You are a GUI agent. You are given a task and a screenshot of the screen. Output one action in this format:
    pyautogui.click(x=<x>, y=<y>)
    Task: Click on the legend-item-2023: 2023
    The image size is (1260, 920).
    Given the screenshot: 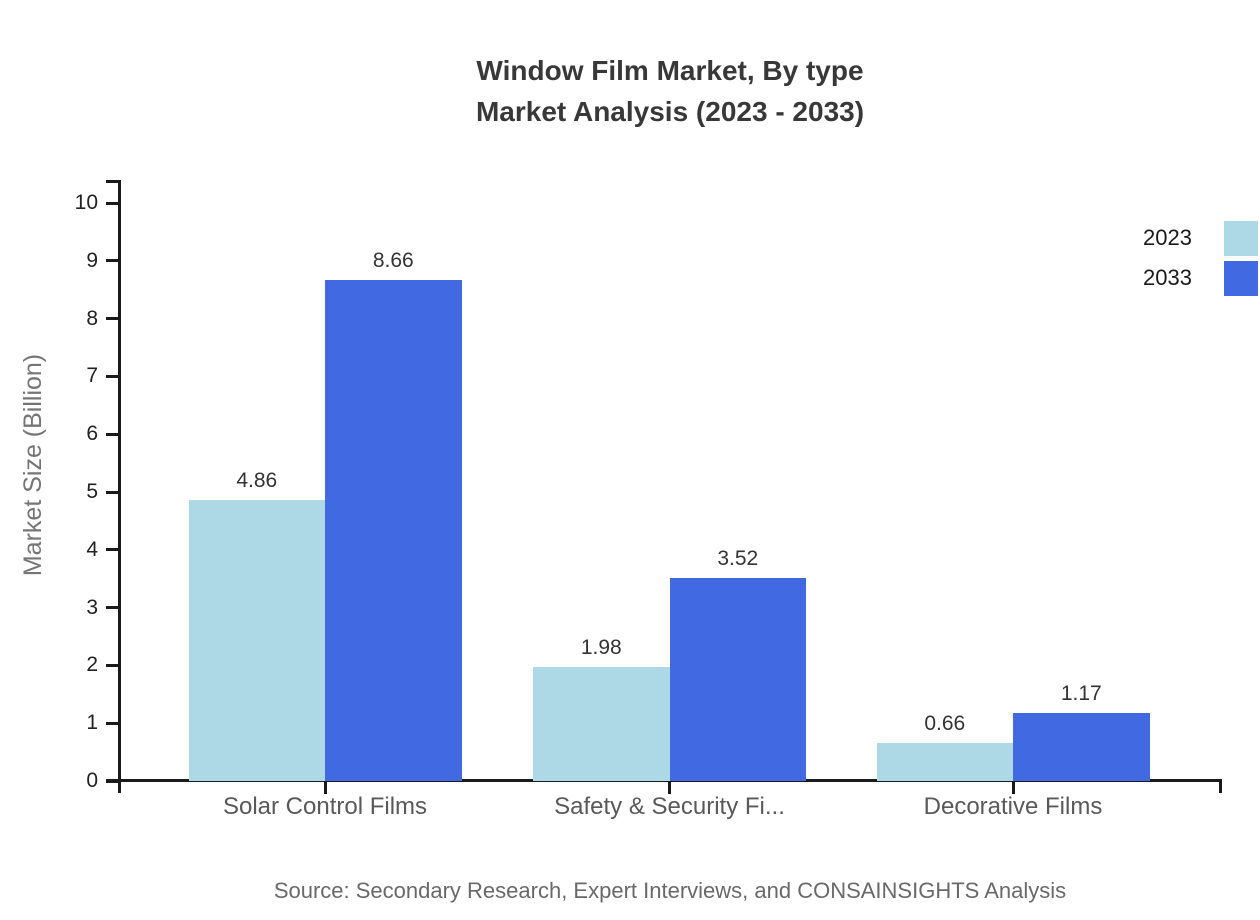 What is the action you would take?
    pyautogui.click(x=1179, y=238)
    